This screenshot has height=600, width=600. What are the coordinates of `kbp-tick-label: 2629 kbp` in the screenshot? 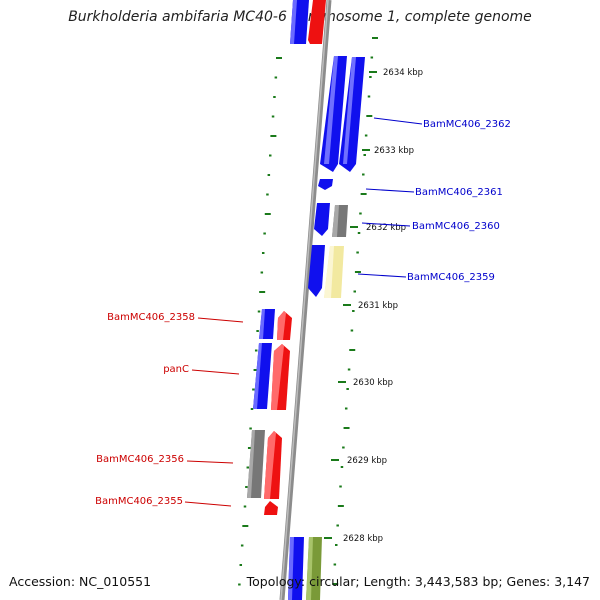 It's located at (367, 461).